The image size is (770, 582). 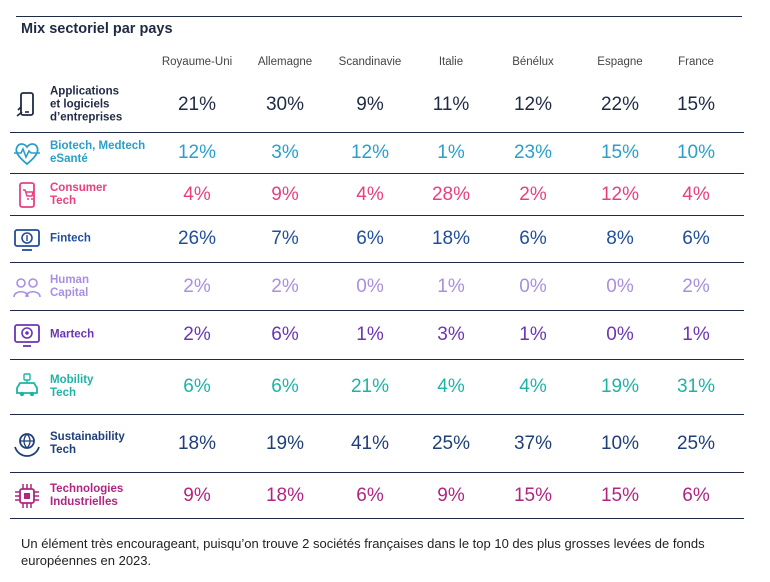 I want to click on heartbeat-icon, so click(x=27, y=153).